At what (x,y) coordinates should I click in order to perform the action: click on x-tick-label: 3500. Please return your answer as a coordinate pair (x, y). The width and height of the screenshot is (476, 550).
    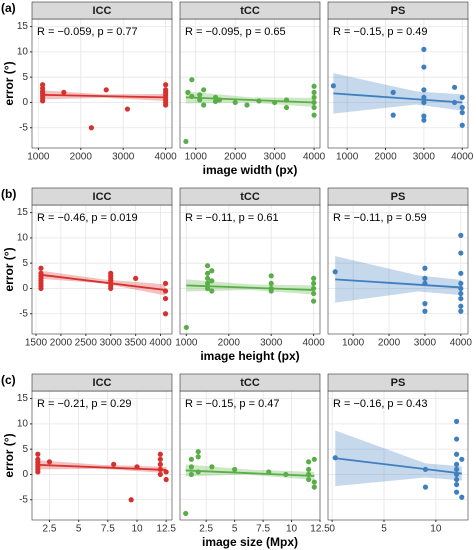
    Looking at the image, I should click on (136, 343).